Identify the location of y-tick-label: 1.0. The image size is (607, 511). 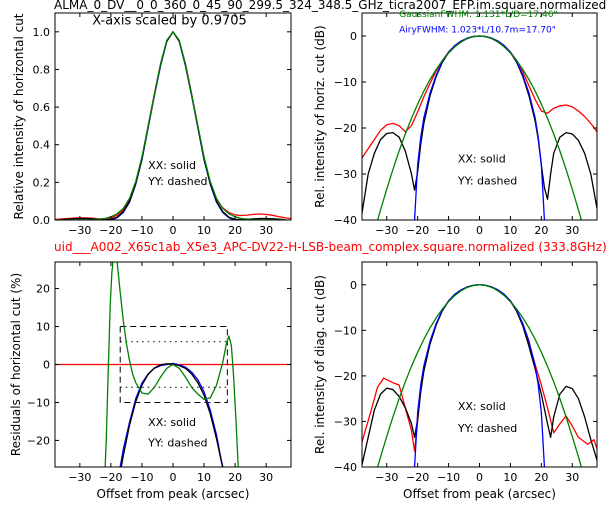
(42, 32).